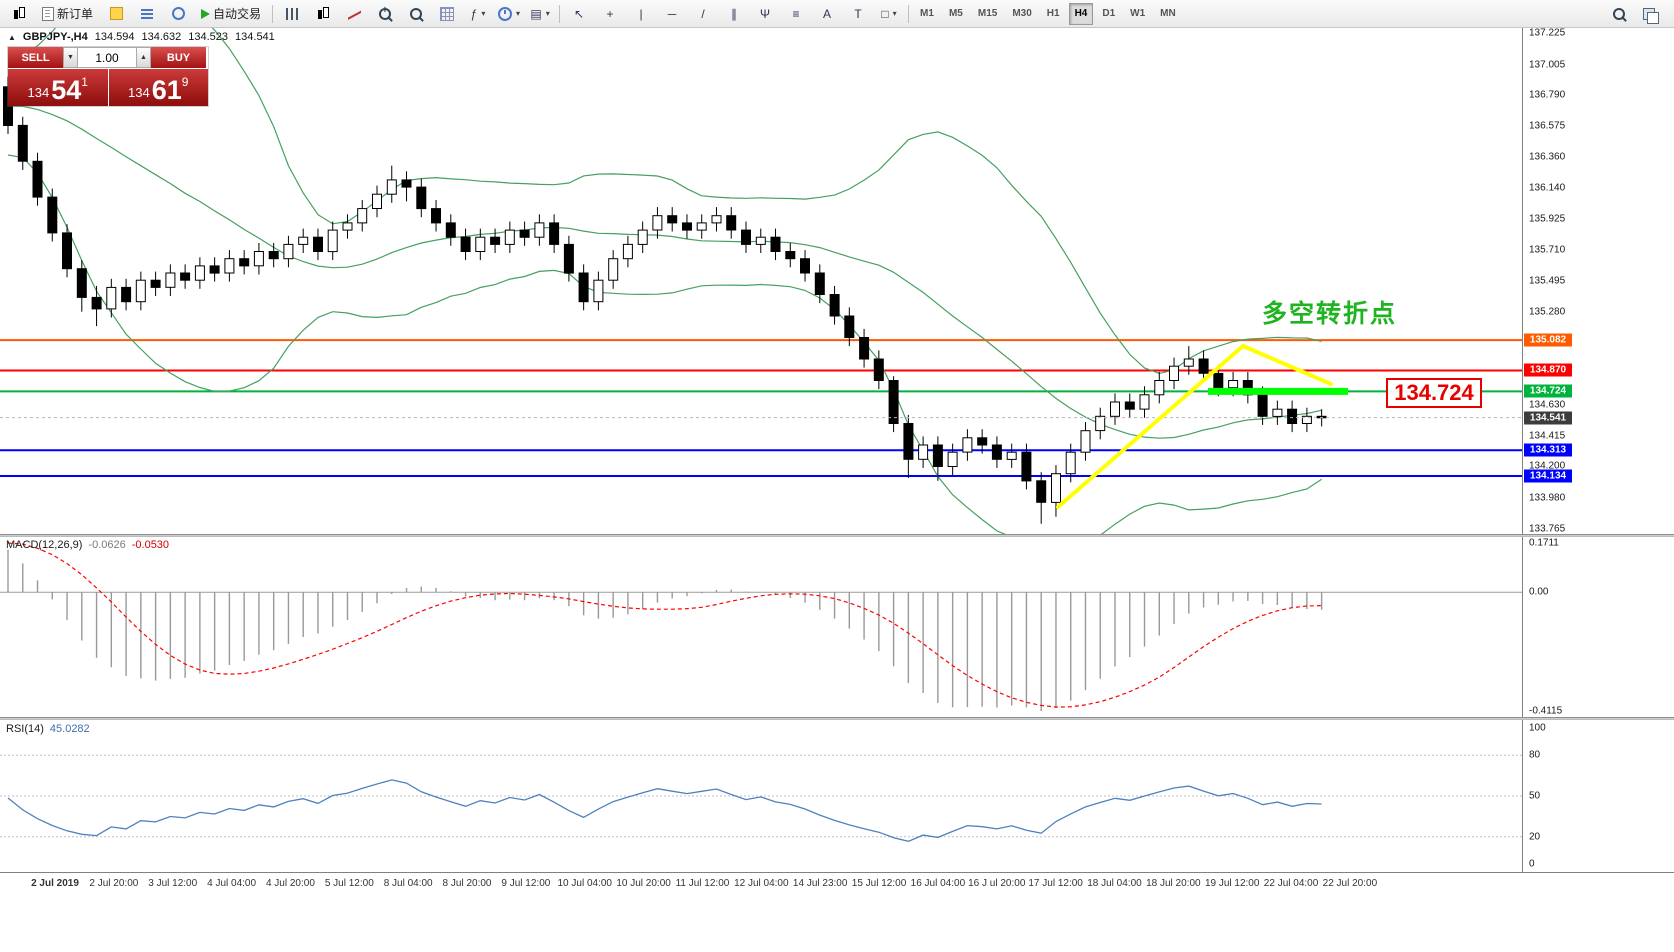 The height and width of the screenshot is (952, 1674). Describe the element at coordinates (178, 14) in the screenshot. I see `navigator-button` at that location.